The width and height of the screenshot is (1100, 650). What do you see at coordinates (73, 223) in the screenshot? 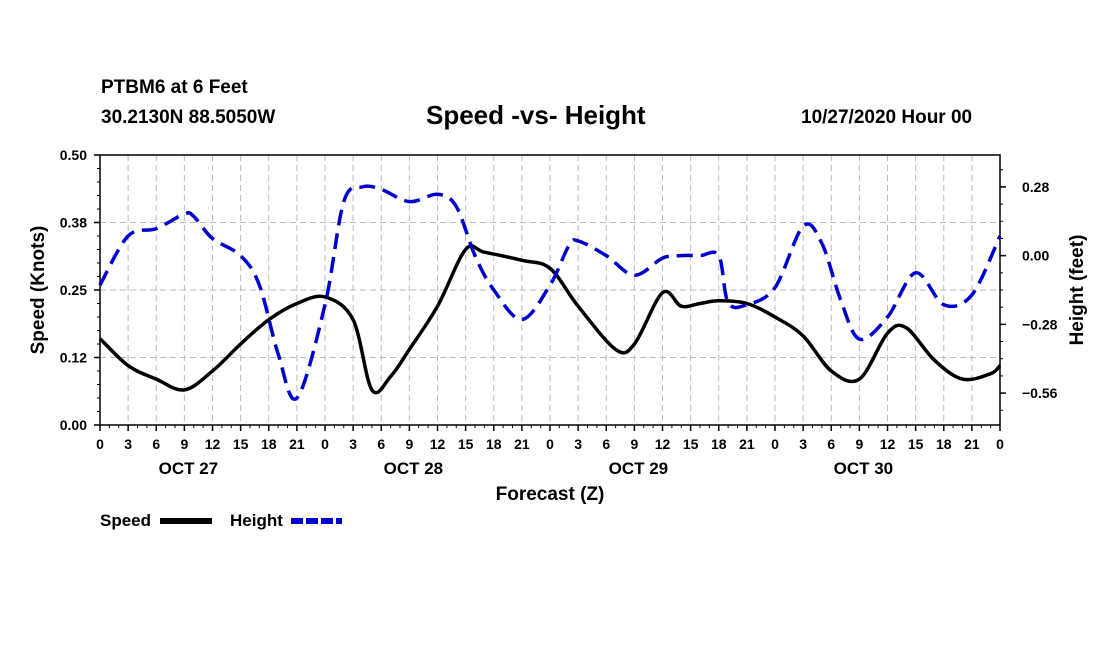
I see `left-tick-label: 0.38` at bounding box center [73, 223].